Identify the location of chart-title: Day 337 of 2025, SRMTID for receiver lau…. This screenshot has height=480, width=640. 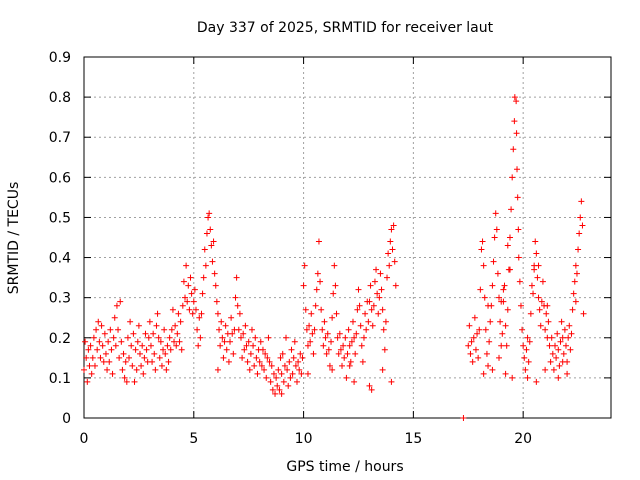
(345, 28).